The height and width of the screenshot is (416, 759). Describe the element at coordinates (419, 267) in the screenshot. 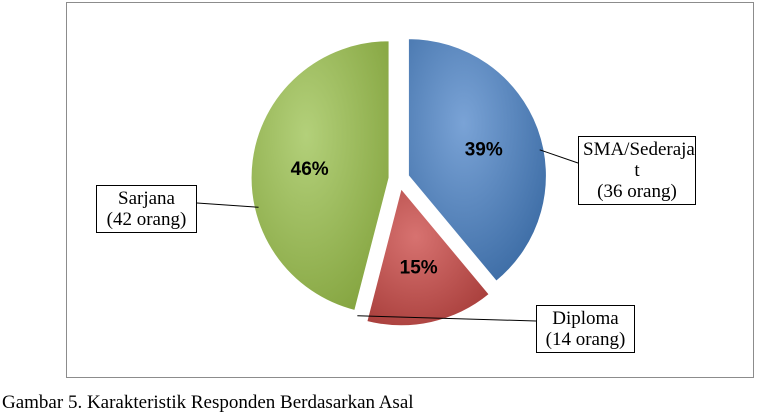

I see `slice-percent-diploma: 15%` at that location.